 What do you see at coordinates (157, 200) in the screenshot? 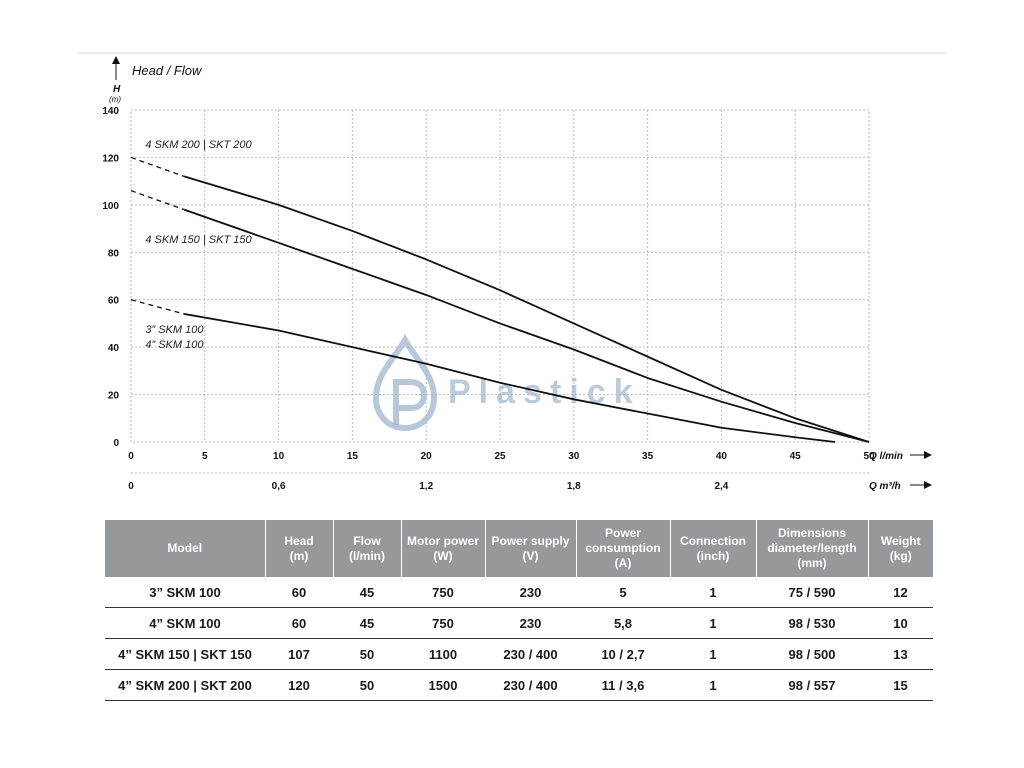
I see `series-1-dashed-segment` at bounding box center [157, 200].